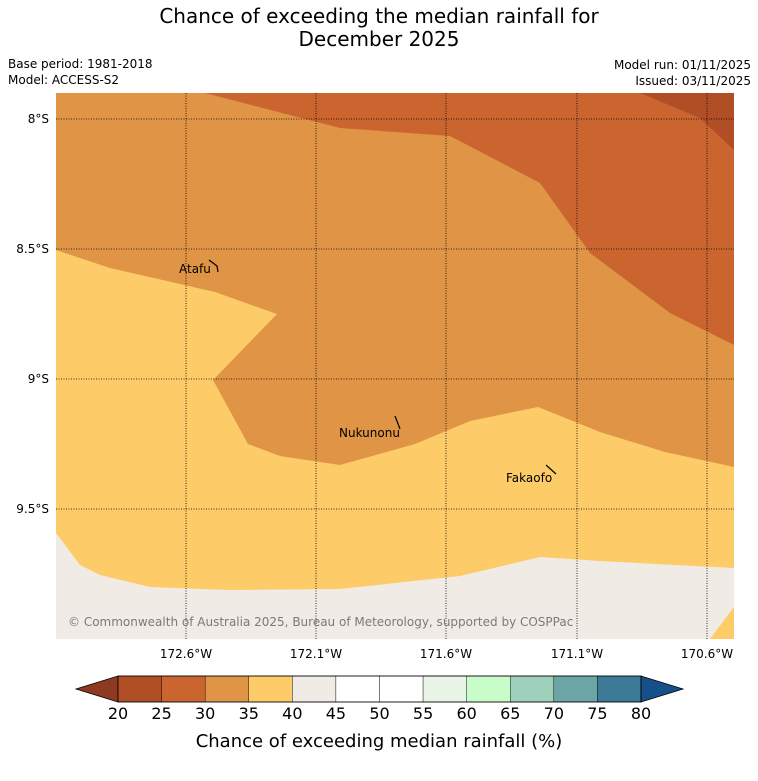 The width and height of the screenshot is (758, 781). Describe the element at coordinates (510, 713) in the screenshot. I see `colorbar-tick-65: 65` at that location.